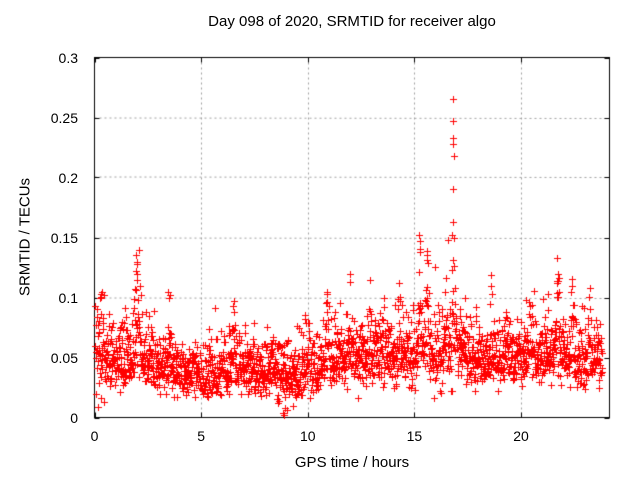 Image resolution: width=640 pixels, height=480 pixels. Describe the element at coordinates (64, 117) in the screenshot. I see `y-tick-label: 0.25` at that location.